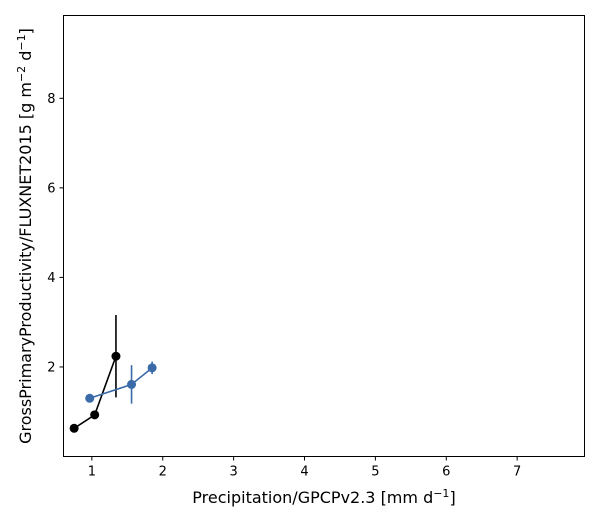  What do you see at coordinates (55, 233) in the screenshot?
I see `y-axis-ticks: 2 4 6 8` at bounding box center [55, 233].